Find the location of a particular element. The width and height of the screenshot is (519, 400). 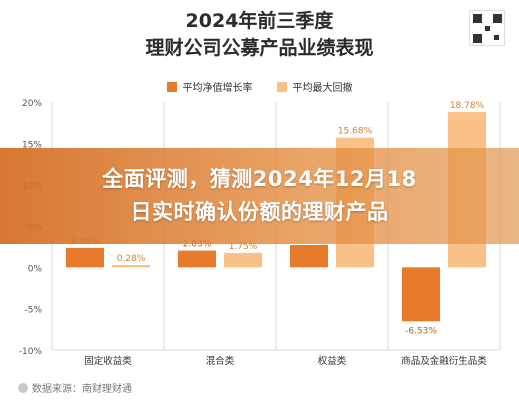

data-source: 数据来源：南财理财通 is located at coordinates (75, 387).